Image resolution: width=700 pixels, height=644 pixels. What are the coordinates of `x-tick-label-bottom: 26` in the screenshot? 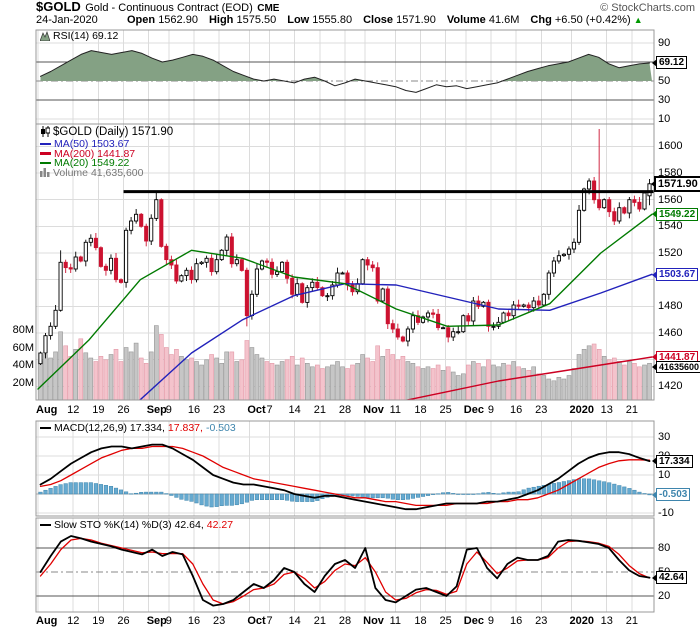 It's located at (123, 621).